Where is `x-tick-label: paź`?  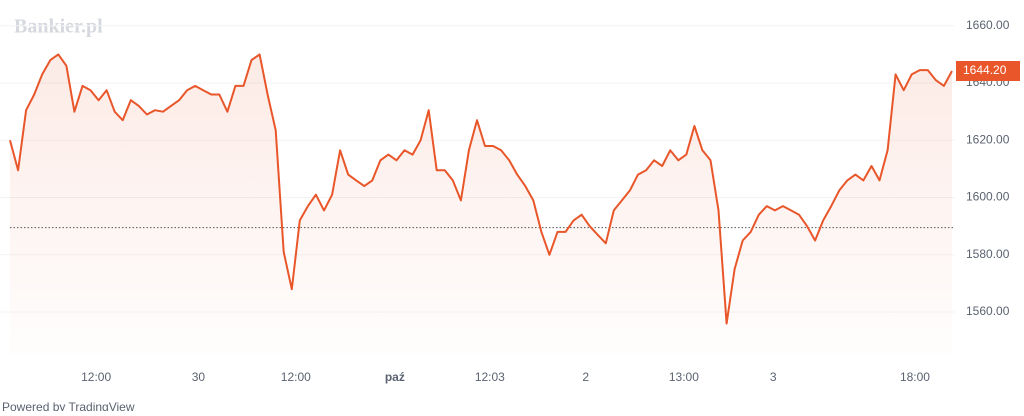
x-tick-label: paź is located at coordinates (395, 377).